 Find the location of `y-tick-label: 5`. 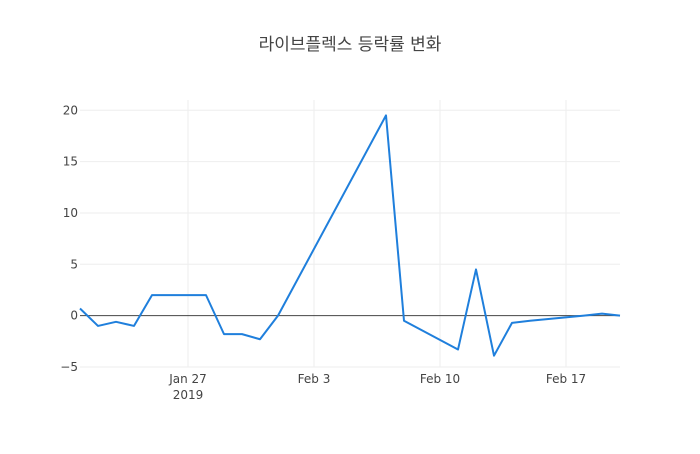

y-tick-label: 5 is located at coordinates (74, 264).